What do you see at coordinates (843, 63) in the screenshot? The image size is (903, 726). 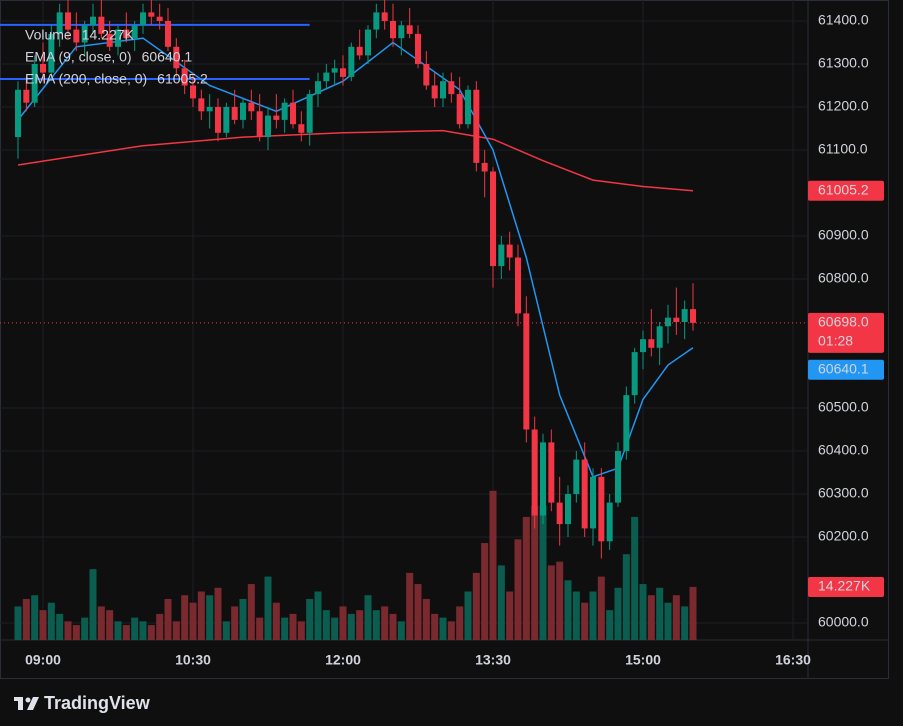 I see `y-tick-label: 61300.0` at bounding box center [843, 63].